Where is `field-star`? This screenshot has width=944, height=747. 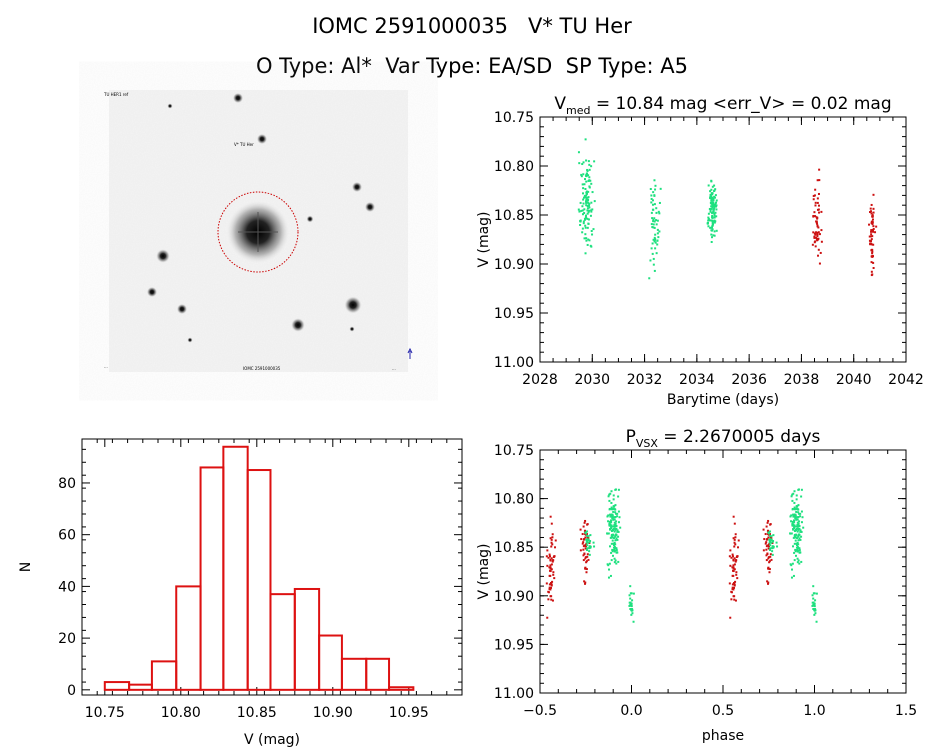
field-star is located at coordinates (170, 106).